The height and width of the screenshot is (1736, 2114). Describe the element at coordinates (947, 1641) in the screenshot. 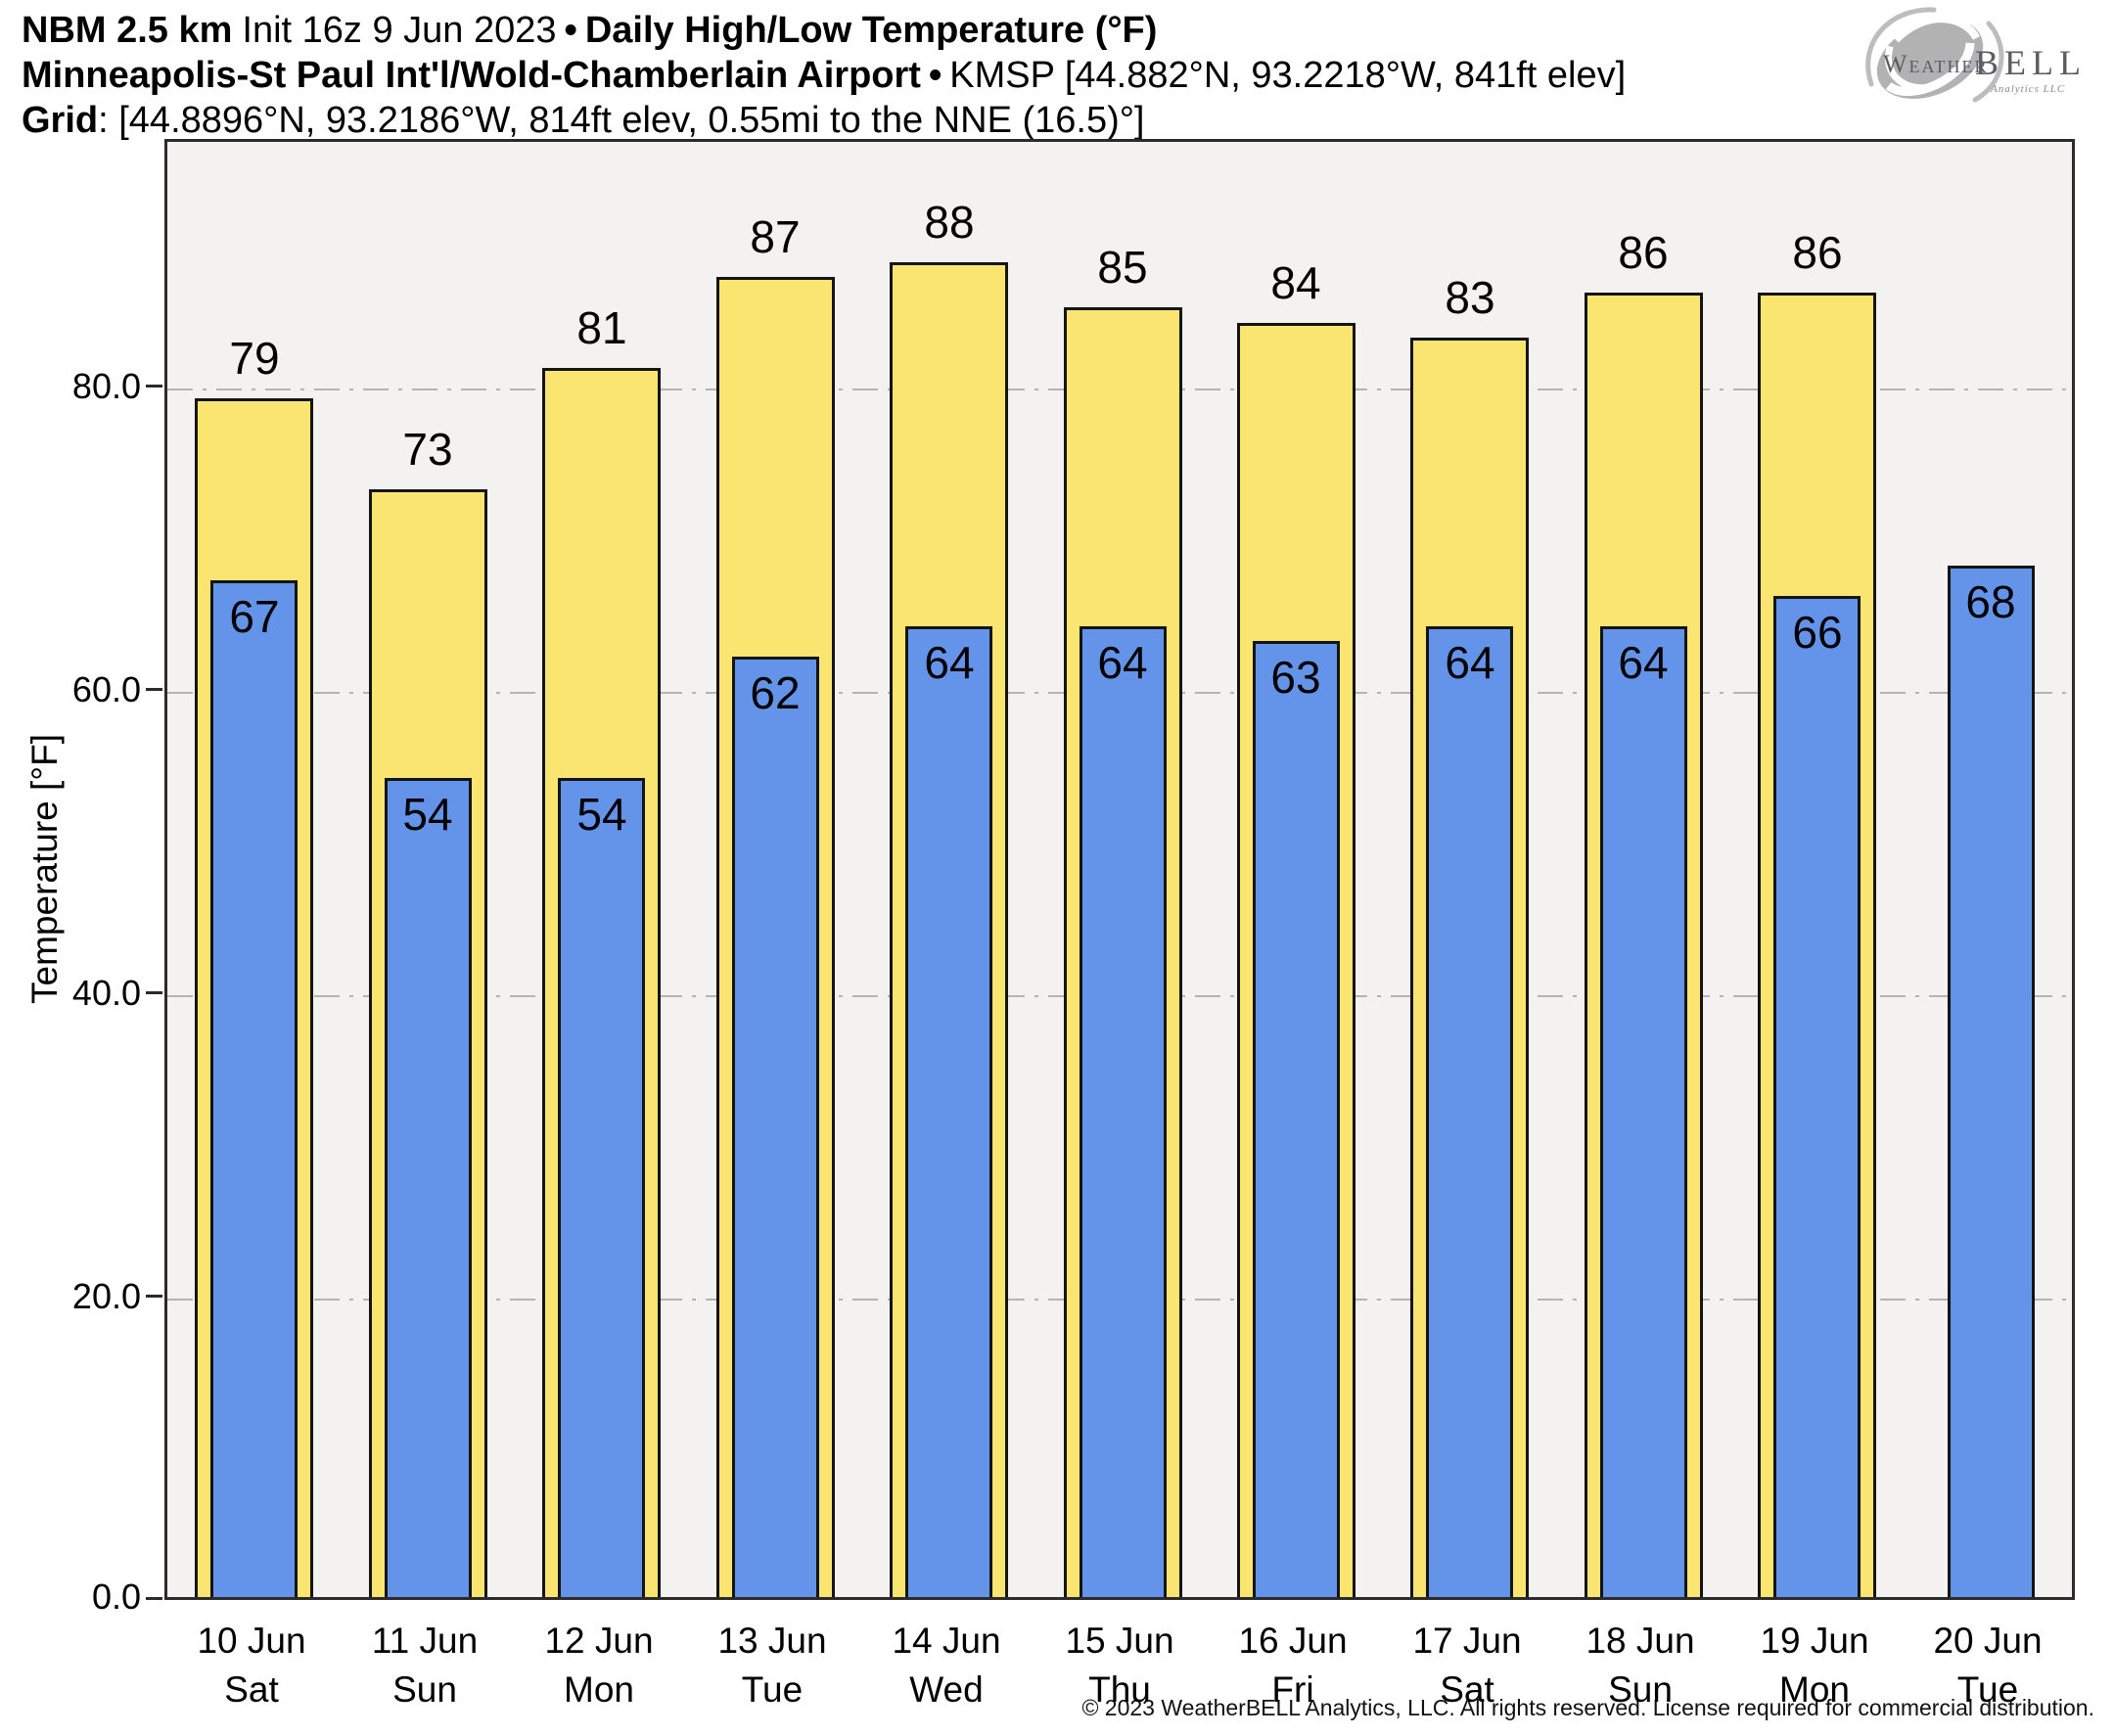

I see `x-tick-date: 14 Jun` at that location.